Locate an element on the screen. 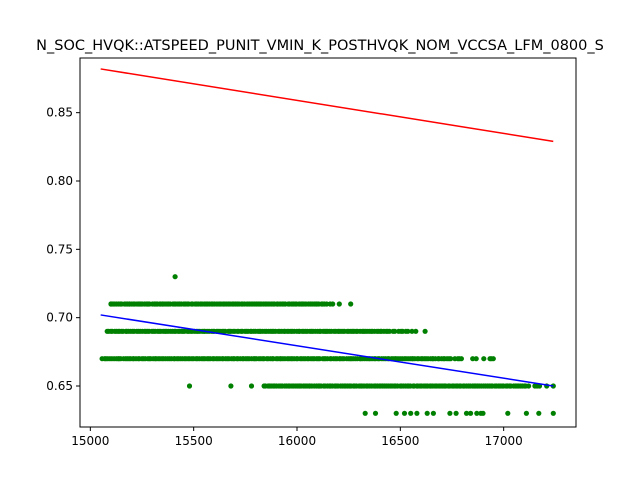  y-tick-label: 0.75 is located at coordinates (59, 249).